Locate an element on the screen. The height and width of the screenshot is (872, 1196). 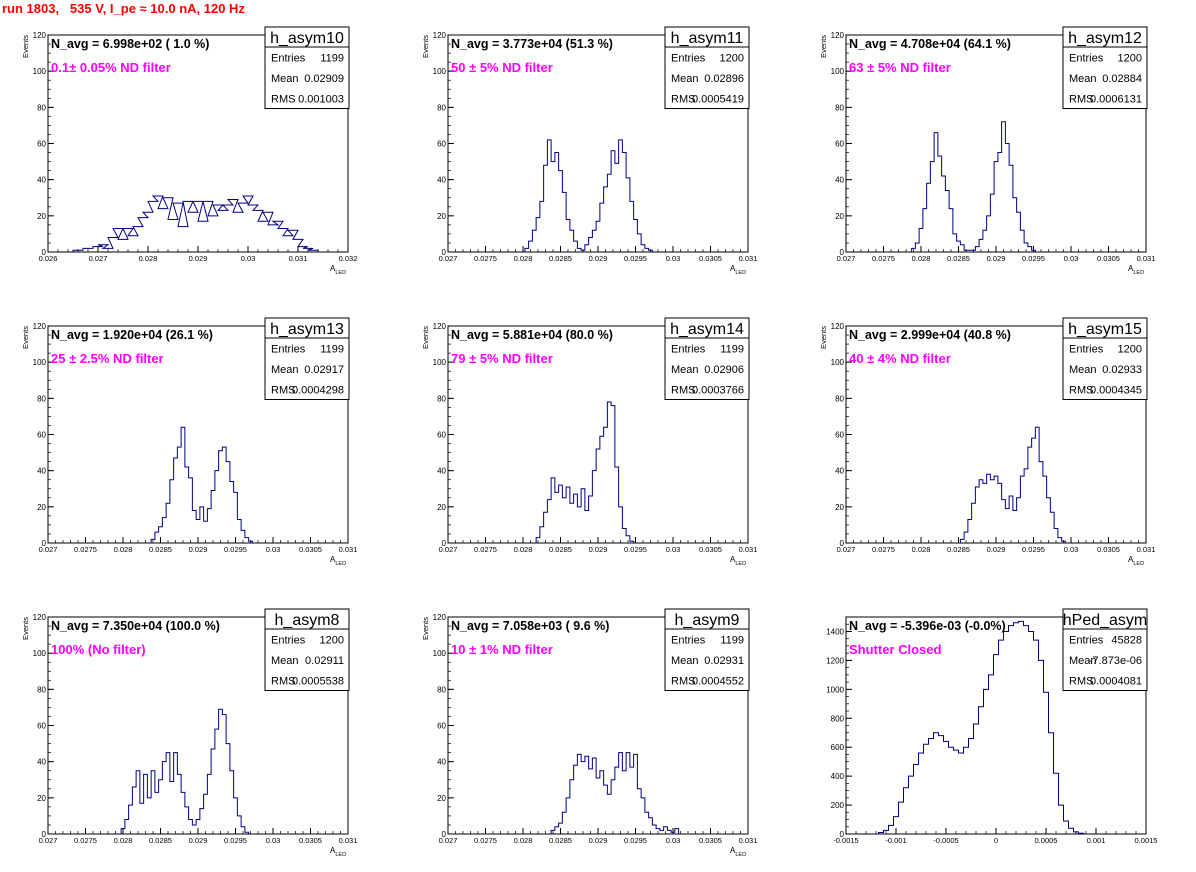
stats-value: 0.02909 is located at coordinates (324, 79).